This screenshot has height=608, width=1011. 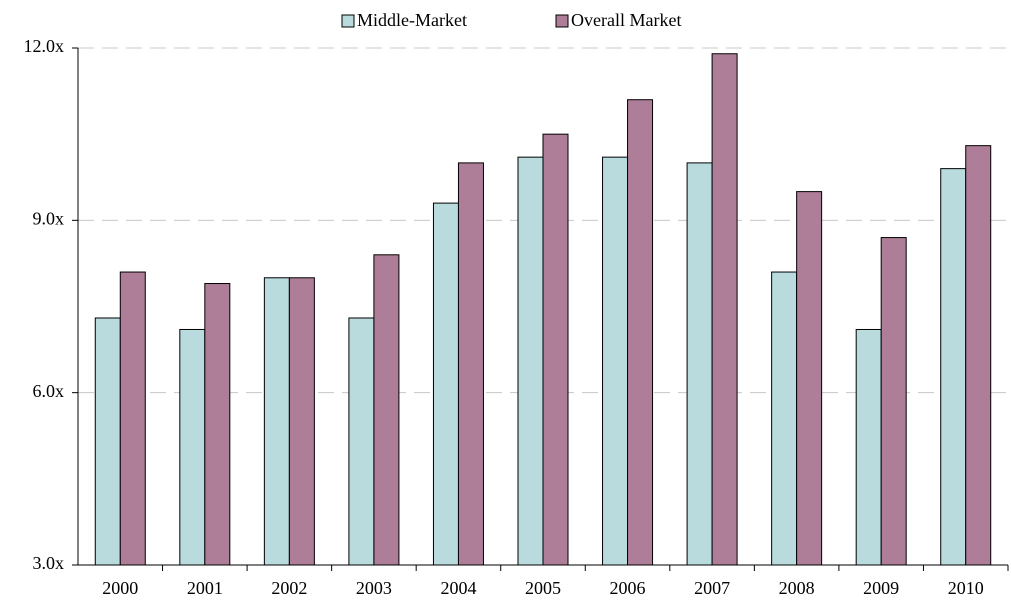 What do you see at coordinates (49, 391) in the screenshot?
I see `y-tick-label: 6.0x` at bounding box center [49, 391].